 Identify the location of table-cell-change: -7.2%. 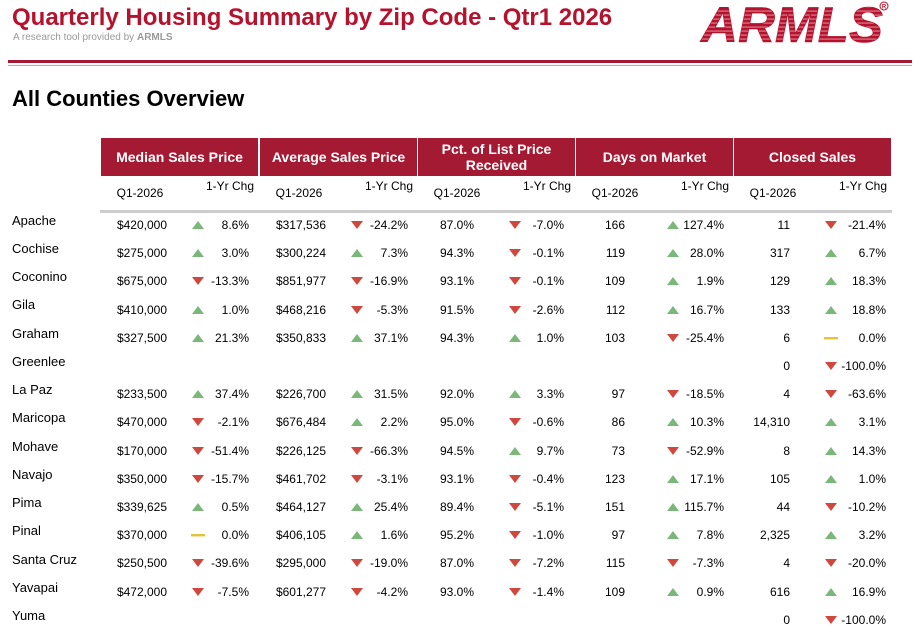
(548, 563).